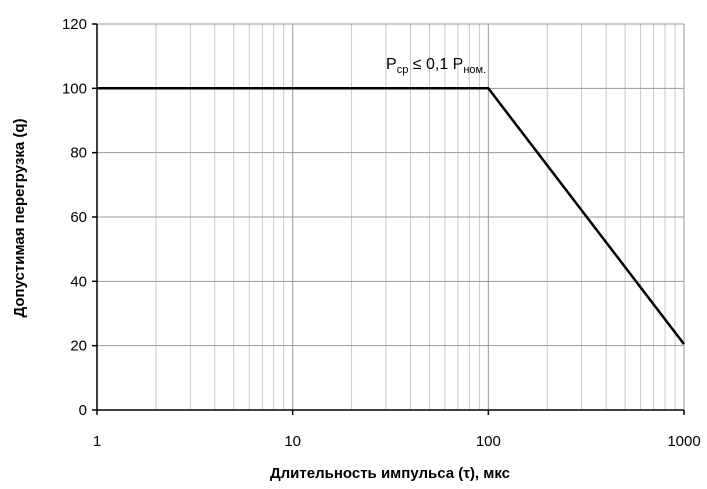  Describe the element at coordinates (397, 441) in the screenshot. I see `x-tick-labels: 1 10 100 1000` at that location.